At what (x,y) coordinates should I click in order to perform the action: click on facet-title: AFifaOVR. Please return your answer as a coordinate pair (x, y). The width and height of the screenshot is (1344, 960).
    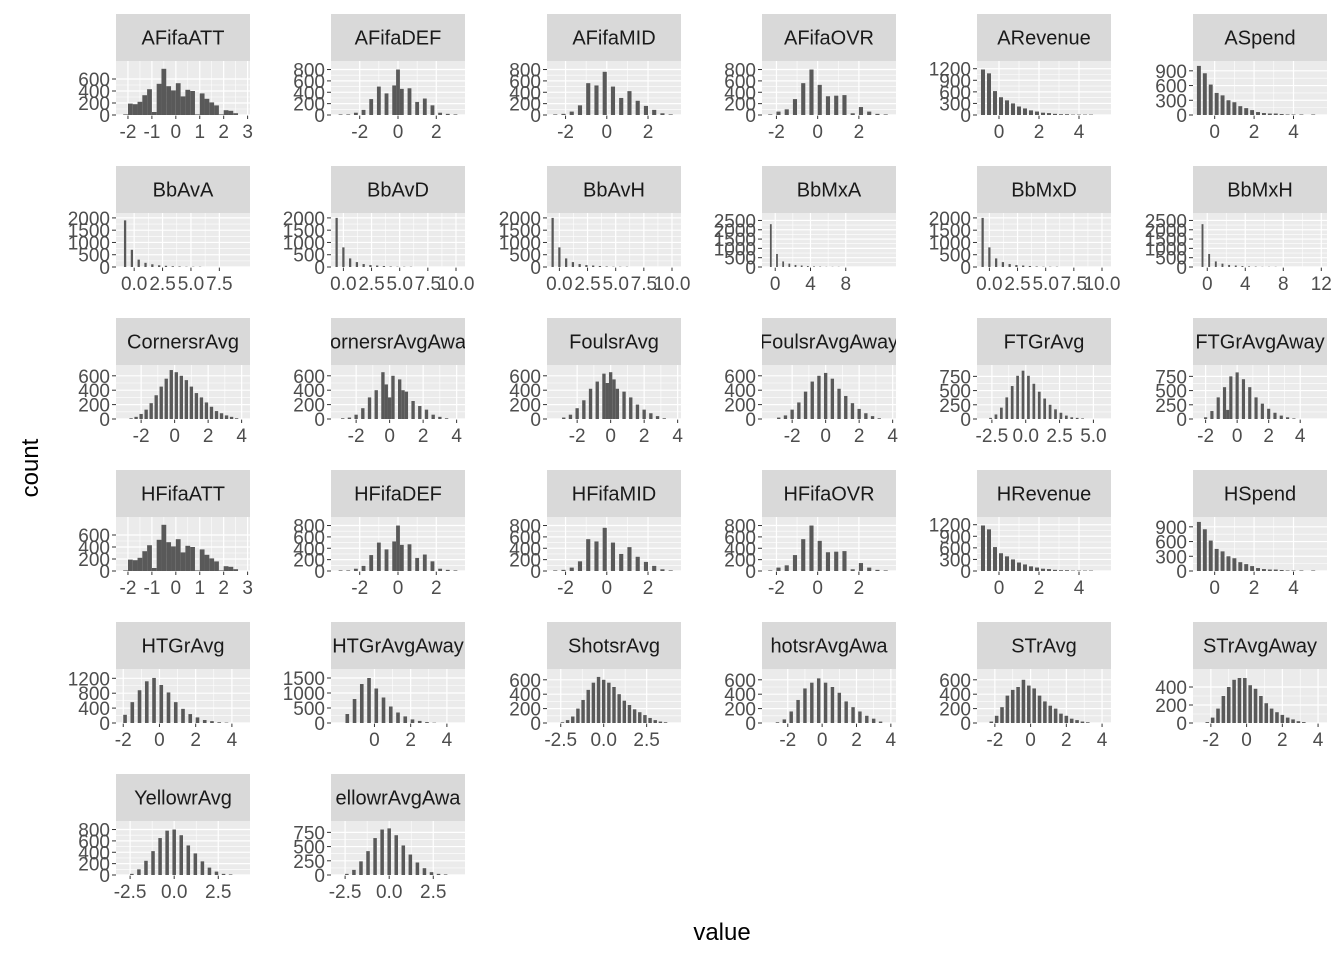
    Looking at the image, I should click on (829, 39).